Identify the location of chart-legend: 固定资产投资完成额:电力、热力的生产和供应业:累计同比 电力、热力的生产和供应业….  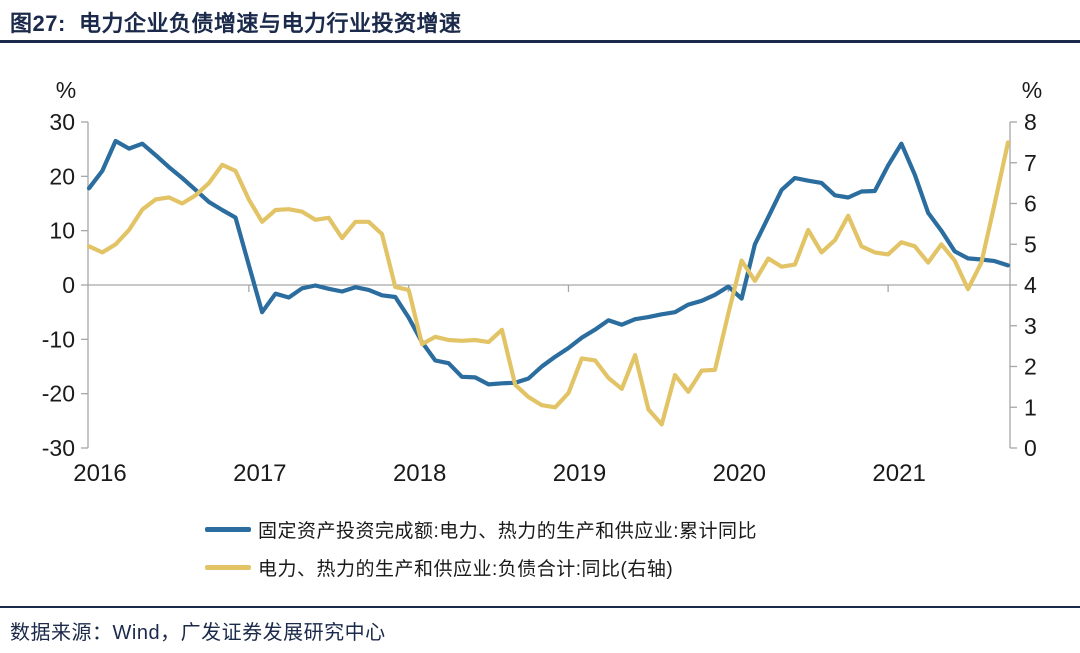
(481, 548).